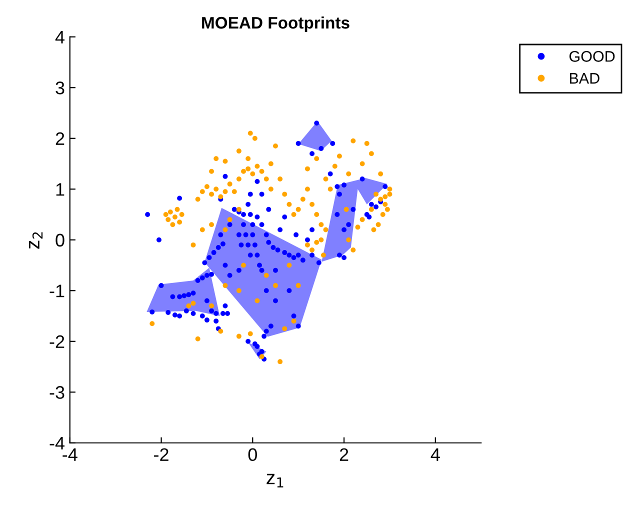 This screenshot has width=624, height=512. Describe the element at coordinates (276, 24) in the screenshot. I see `chart-title: MOEAD Footprints` at that location.